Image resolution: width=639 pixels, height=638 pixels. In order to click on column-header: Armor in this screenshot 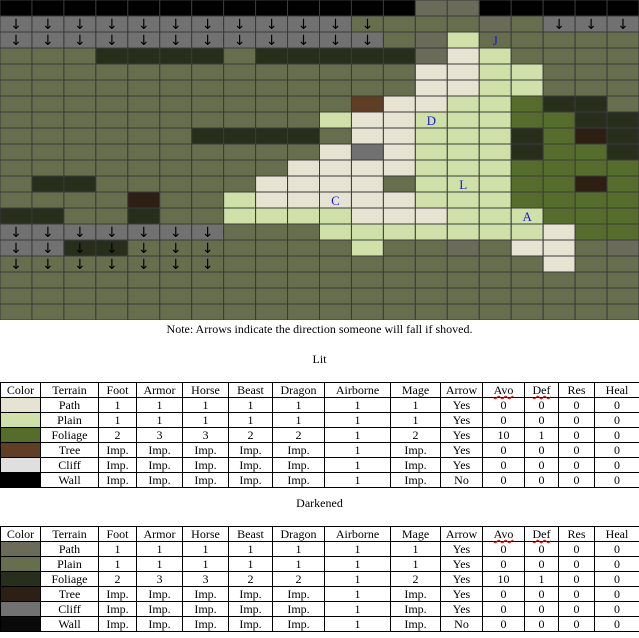, I will do `click(159, 390)`.